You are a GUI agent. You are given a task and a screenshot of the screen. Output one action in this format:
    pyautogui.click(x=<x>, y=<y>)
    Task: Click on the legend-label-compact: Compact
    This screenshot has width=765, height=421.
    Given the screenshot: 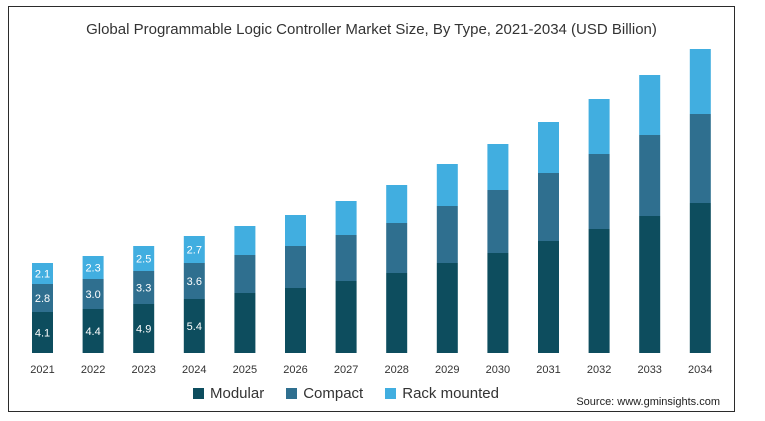 What is the action you would take?
    pyautogui.click(x=333, y=393)
    